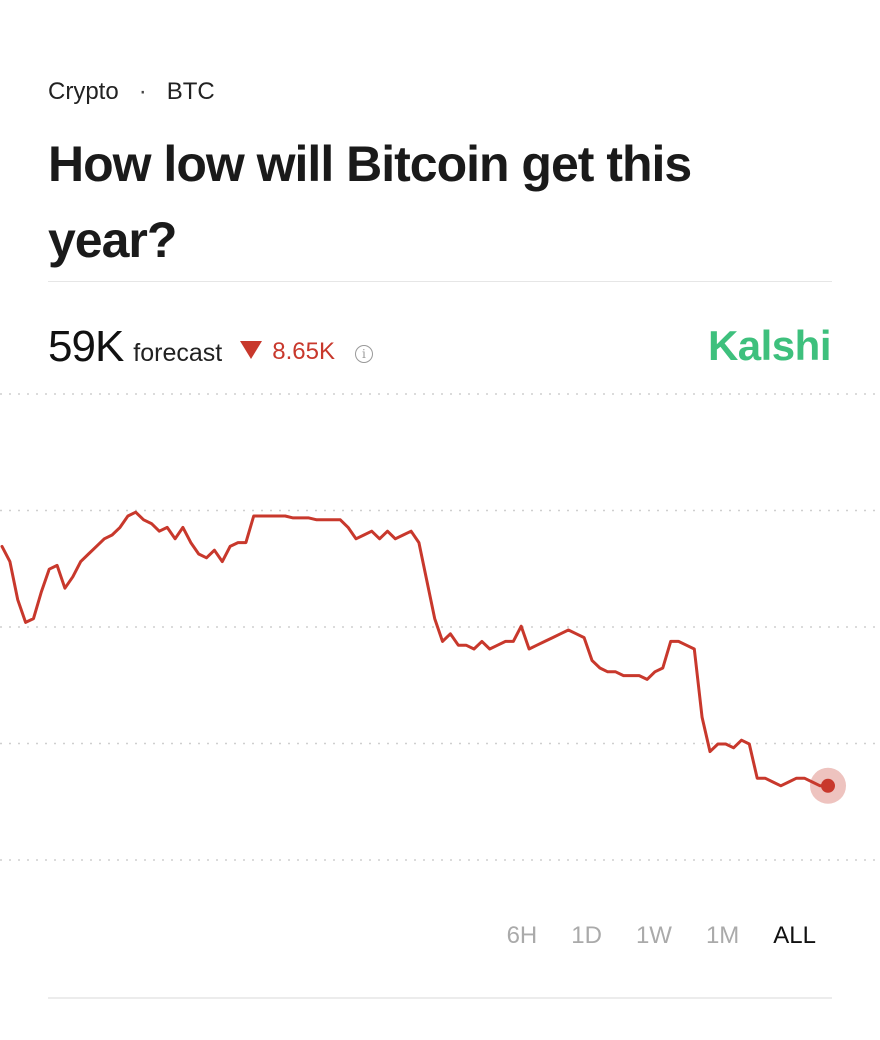 This screenshot has height=1040, width=880. Describe the element at coordinates (653, 935) in the screenshot. I see `range-tab-1w: 1W` at that location.